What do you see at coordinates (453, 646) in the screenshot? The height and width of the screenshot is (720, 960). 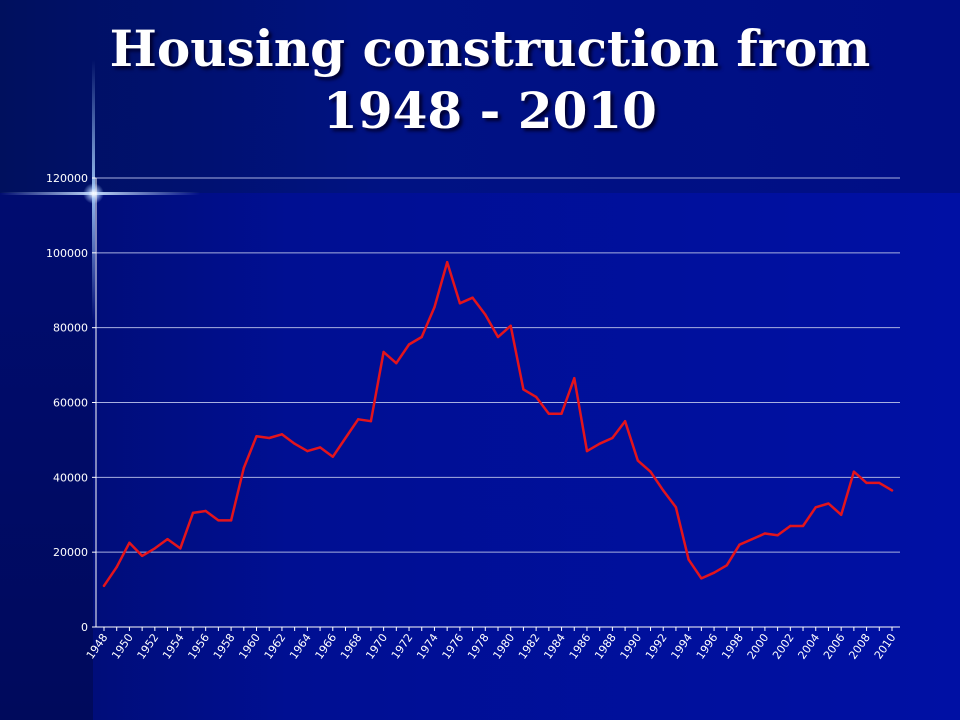 I see `x-tick-label: 1976` at bounding box center [453, 646].